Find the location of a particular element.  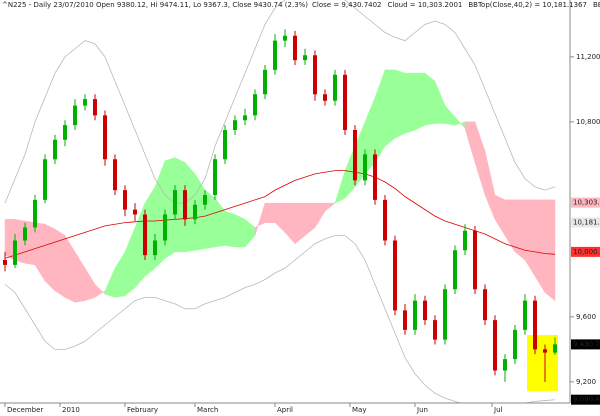

x-tick-label: 2010 is located at coordinates (71, 410).